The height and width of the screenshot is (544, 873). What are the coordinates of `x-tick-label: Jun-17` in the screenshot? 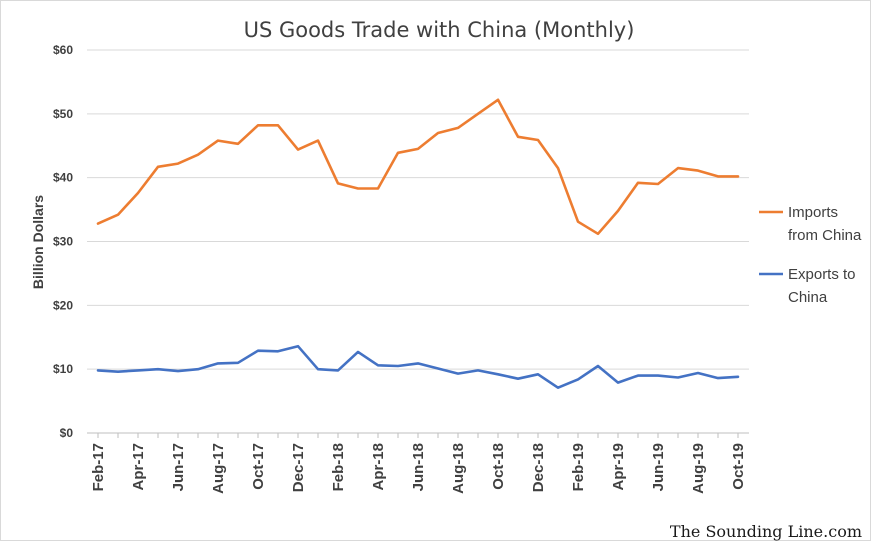 It's located at (178, 467).